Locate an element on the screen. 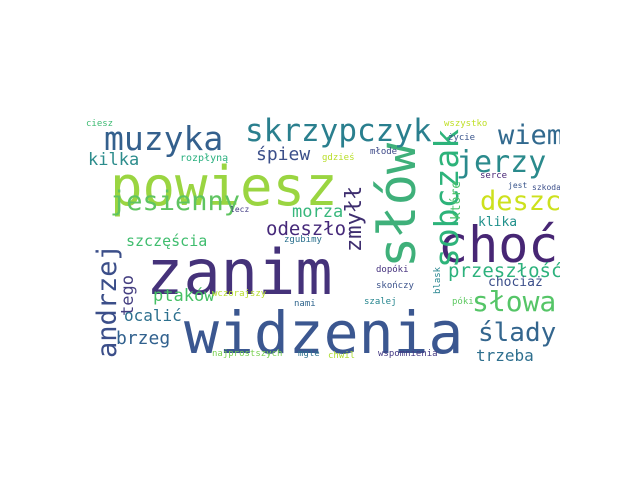 The height and width of the screenshot is (480, 640). cloud-word: wczorajszy is located at coordinates (239, 294).